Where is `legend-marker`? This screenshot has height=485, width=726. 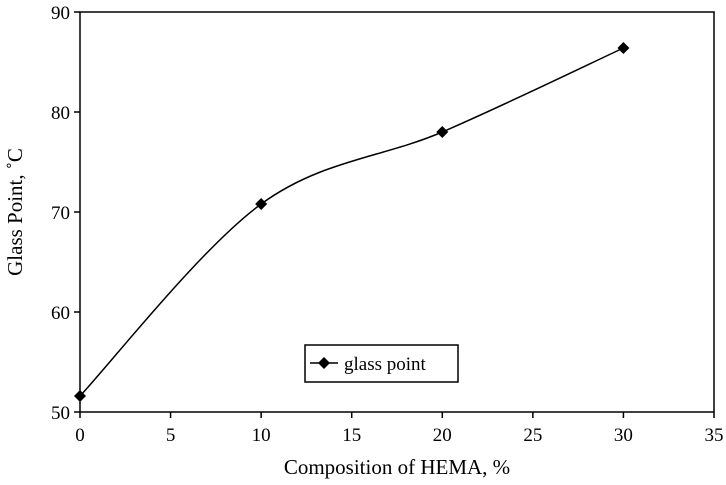 legend-marker is located at coordinates (324, 363).